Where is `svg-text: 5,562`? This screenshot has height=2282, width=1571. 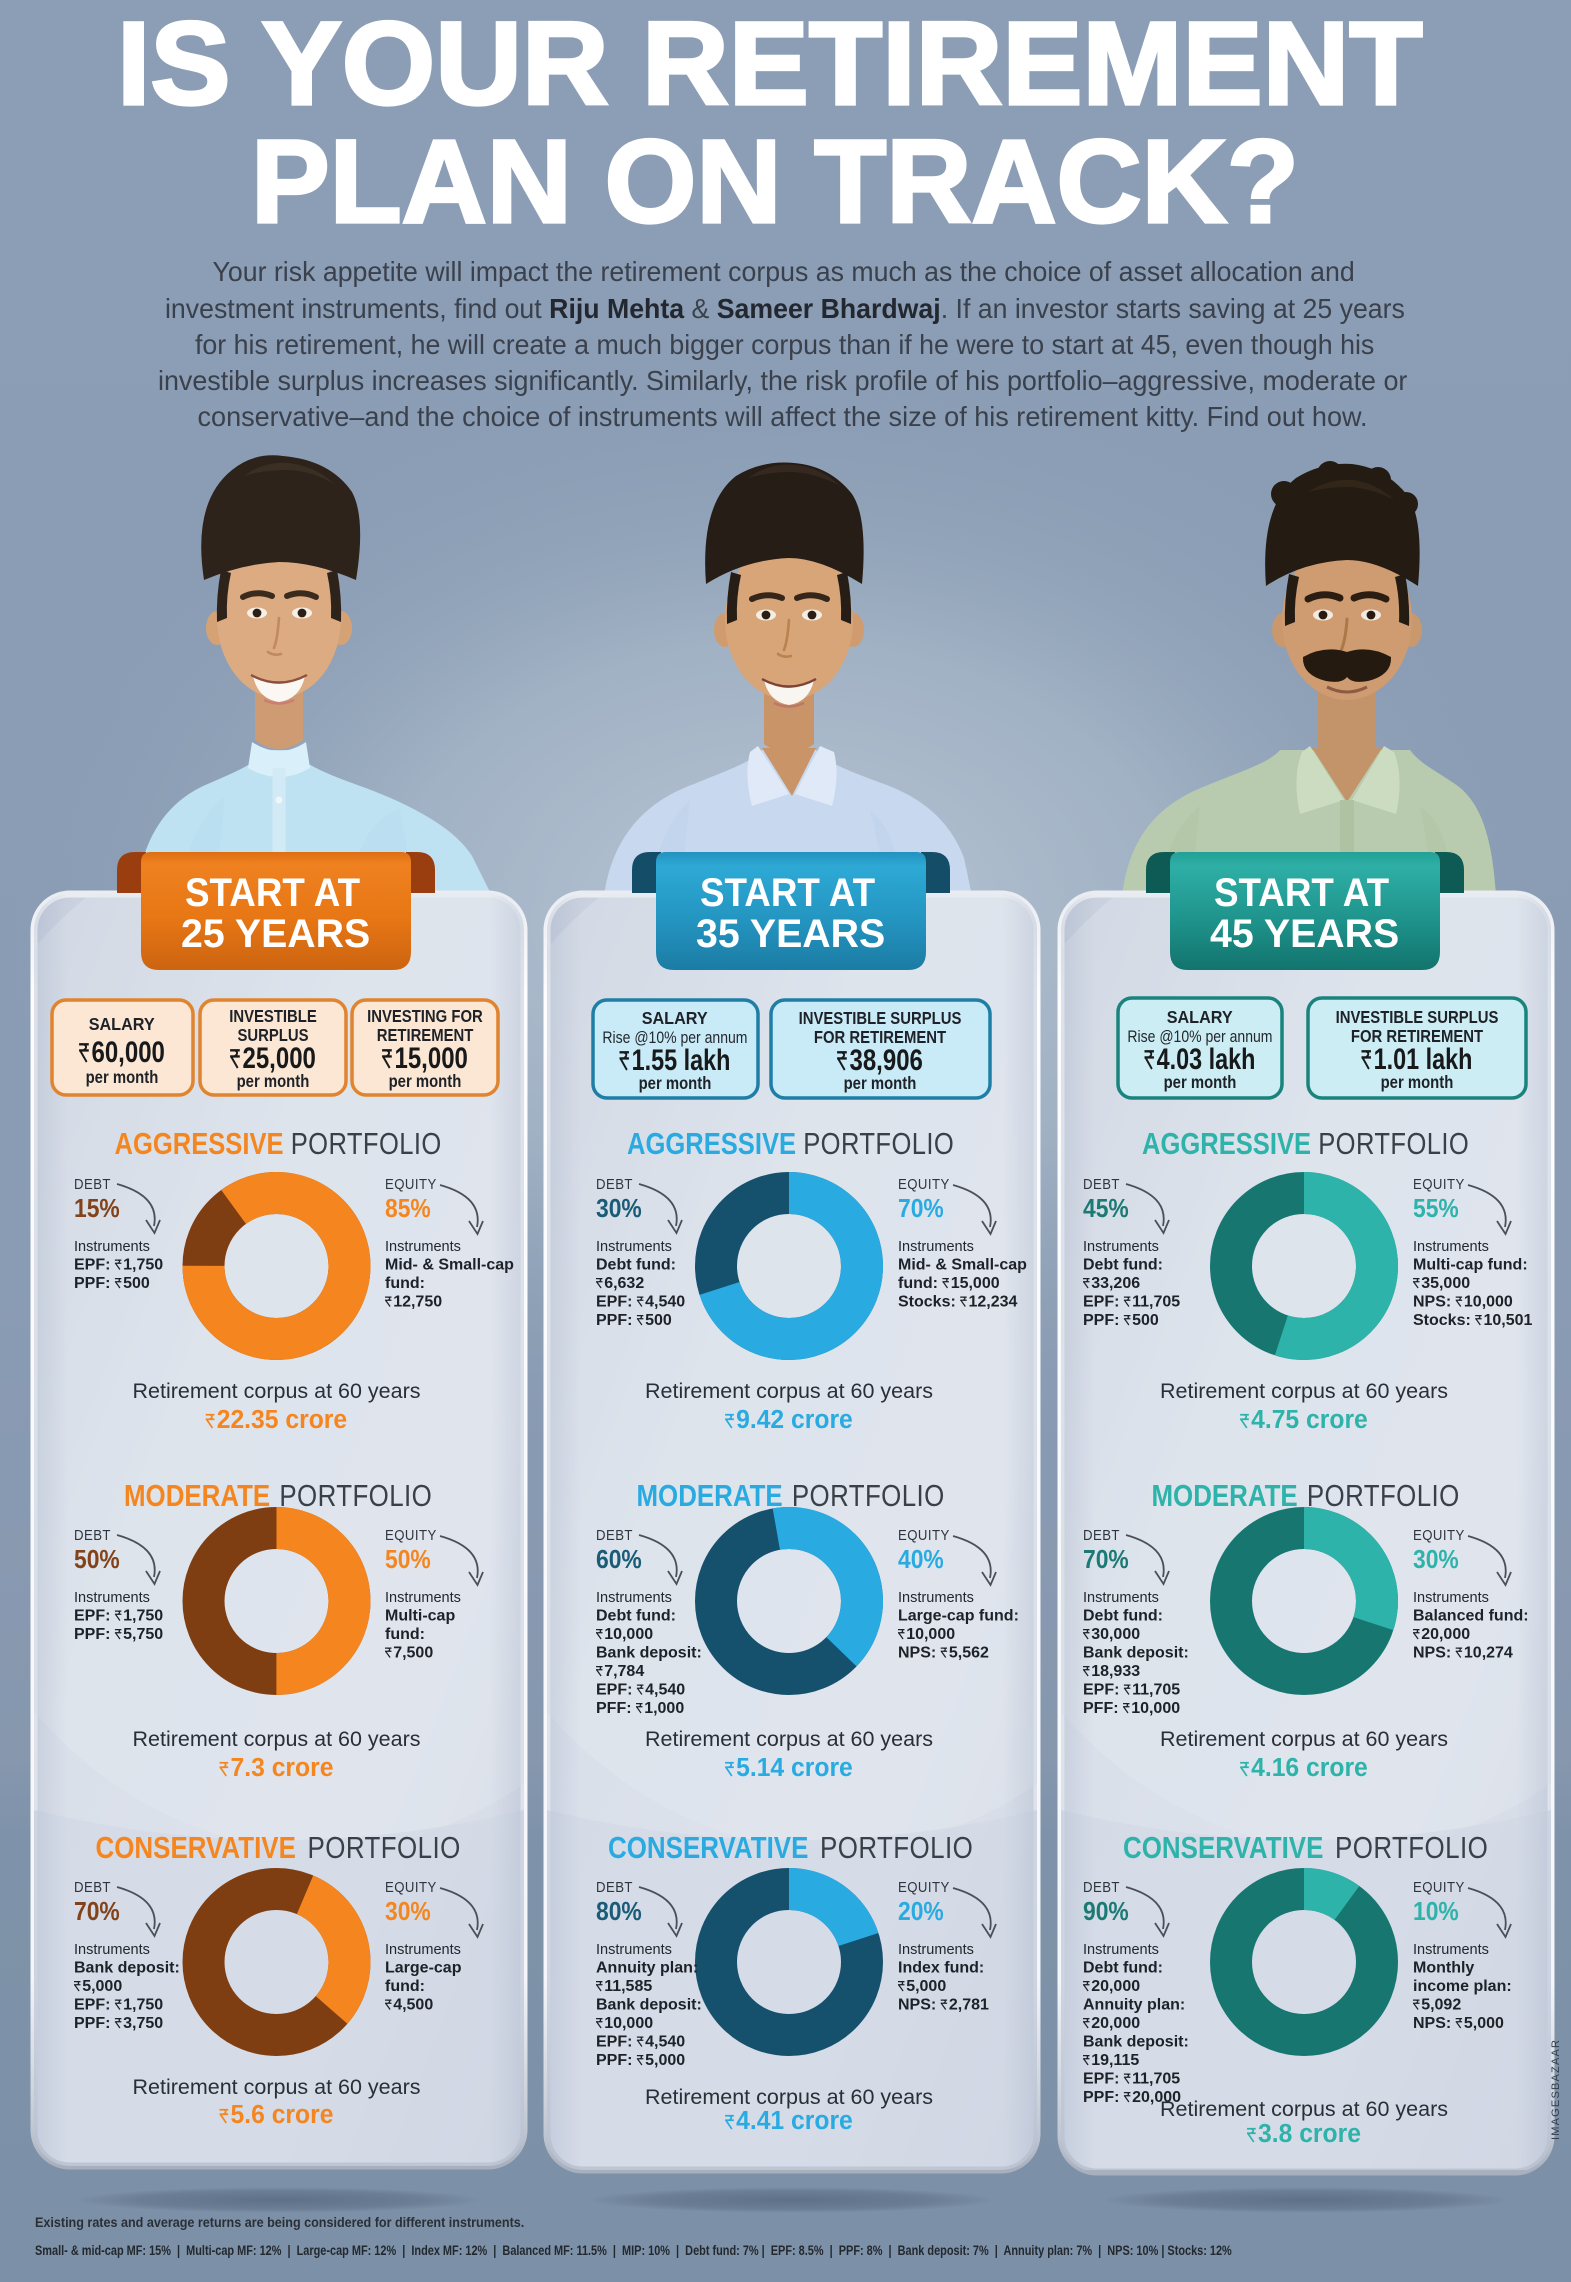
svg-text: 5,562 is located at coordinates (969, 1653).